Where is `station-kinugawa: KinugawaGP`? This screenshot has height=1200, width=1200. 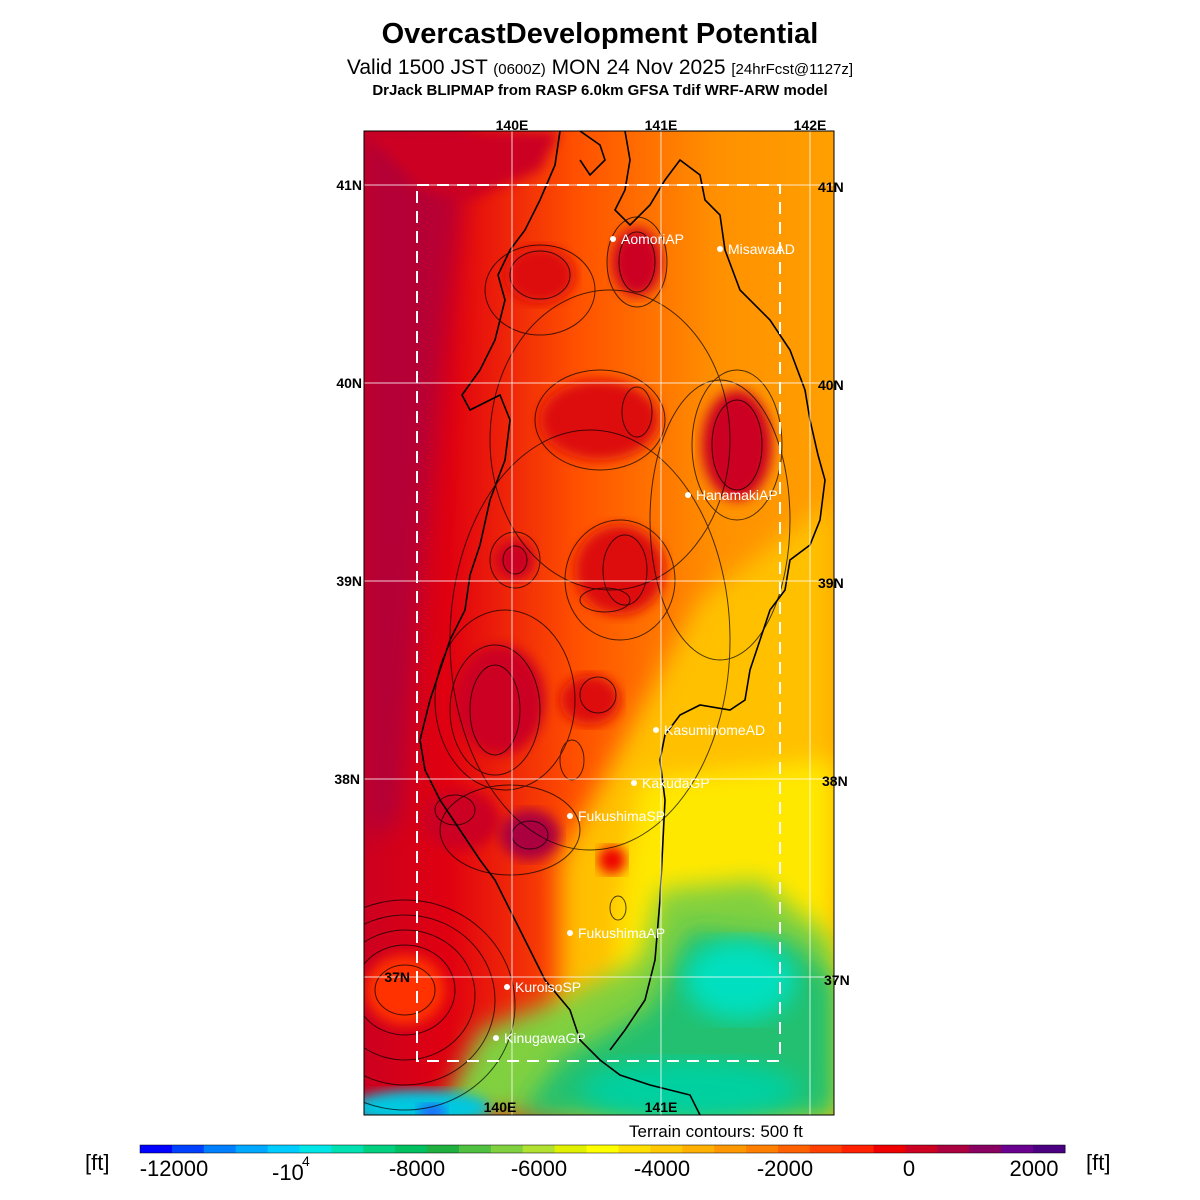
station-kinugawa: KinugawaGP is located at coordinates (539, 1038).